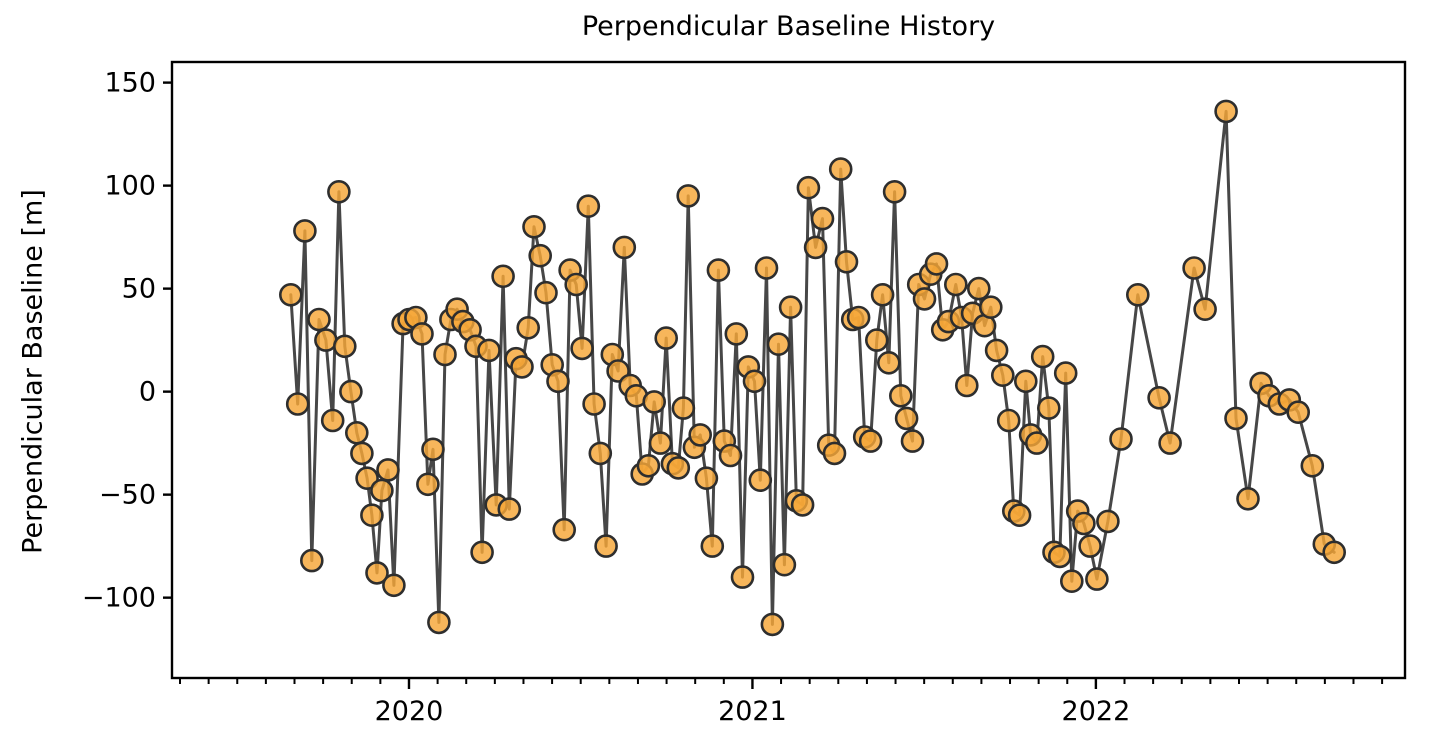 The image size is (1435, 750). Describe the element at coordinates (139, 289) in the screenshot. I see `y-tick-label: 50` at that location.